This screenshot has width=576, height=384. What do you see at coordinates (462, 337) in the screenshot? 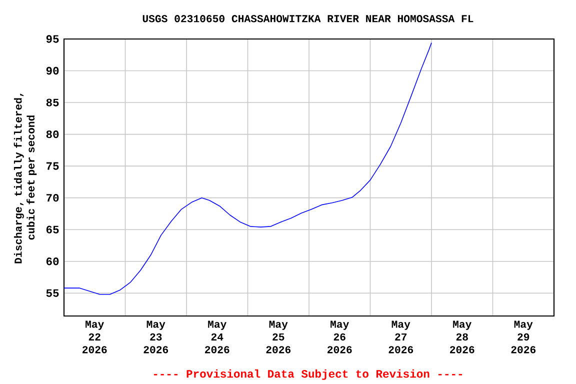
I see `x-tick-label: May 28 2026` at bounding box center [462, 337].